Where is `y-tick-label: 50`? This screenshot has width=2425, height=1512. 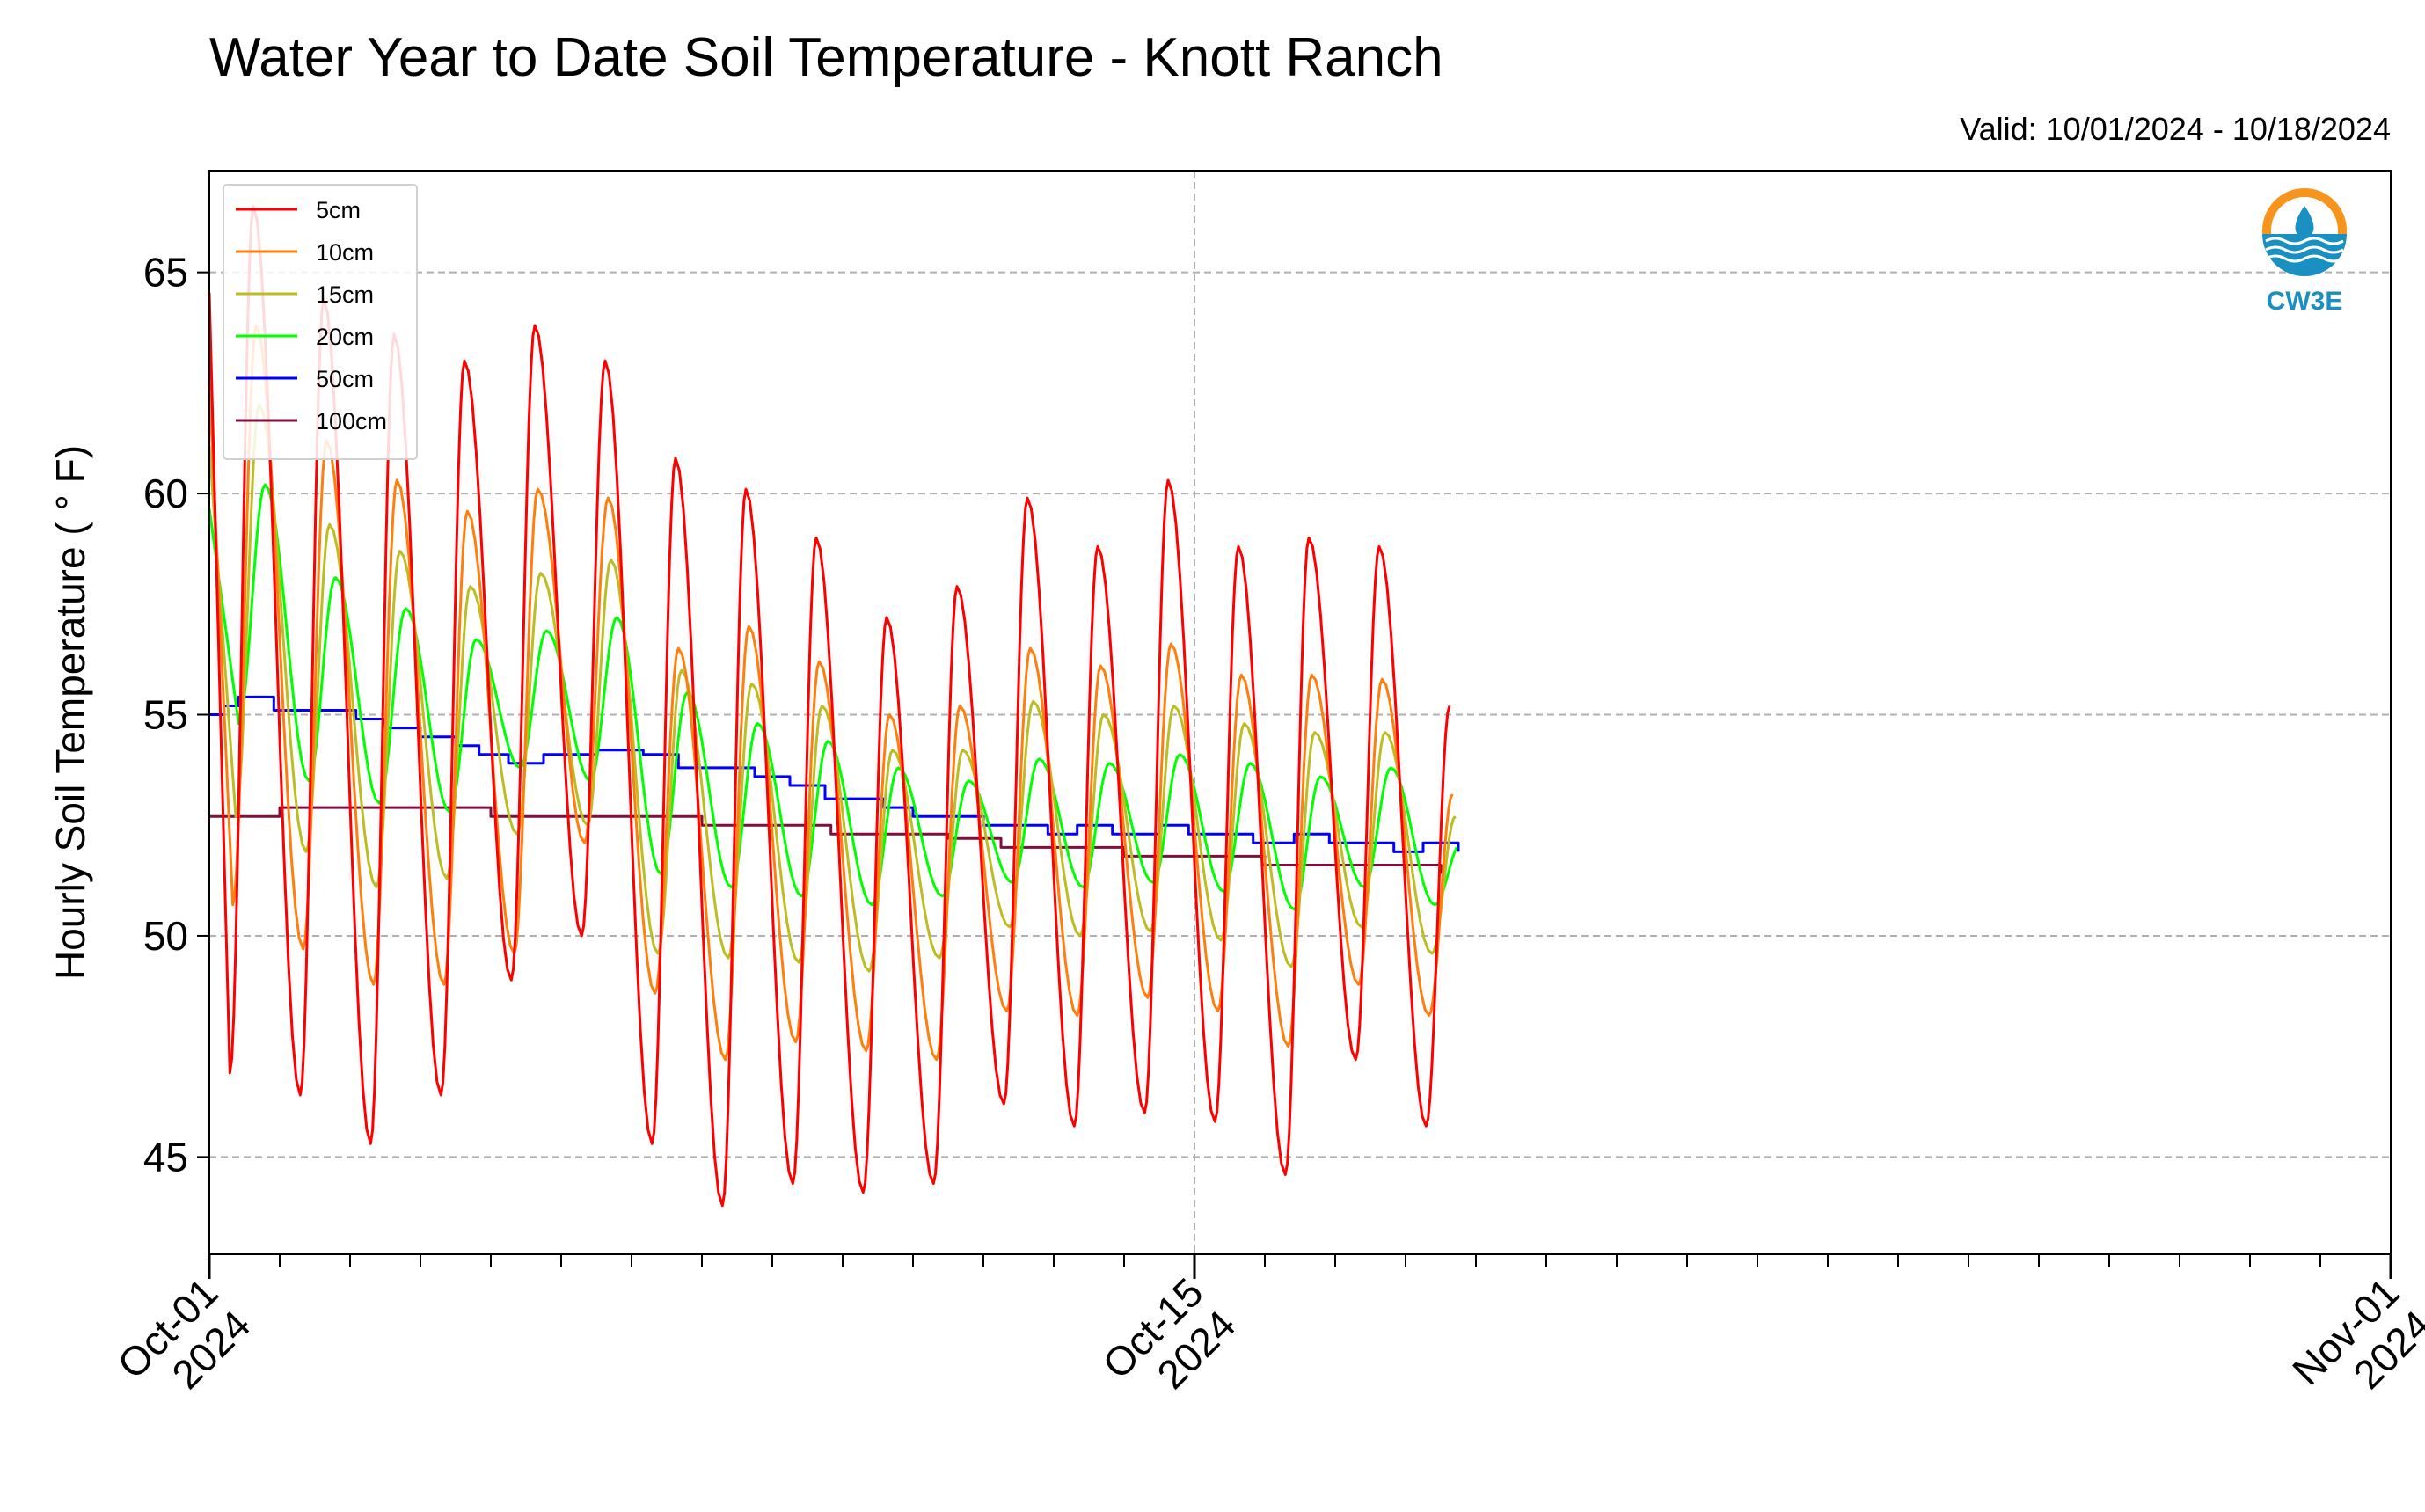
y-tick-label: 50 is located at coordinates (165, 936).